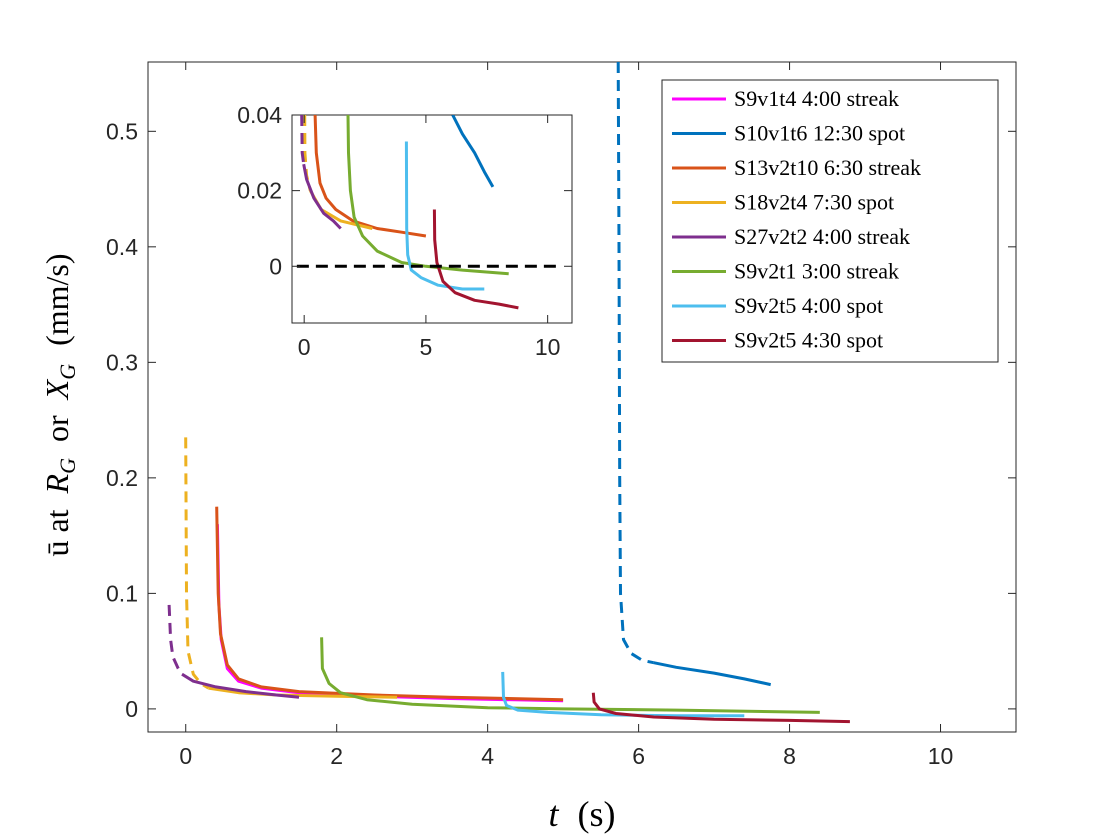 The height and width of the screenshot is (840, 1120). I want to click on main-x-tick-label: 8, so click(789, 756).